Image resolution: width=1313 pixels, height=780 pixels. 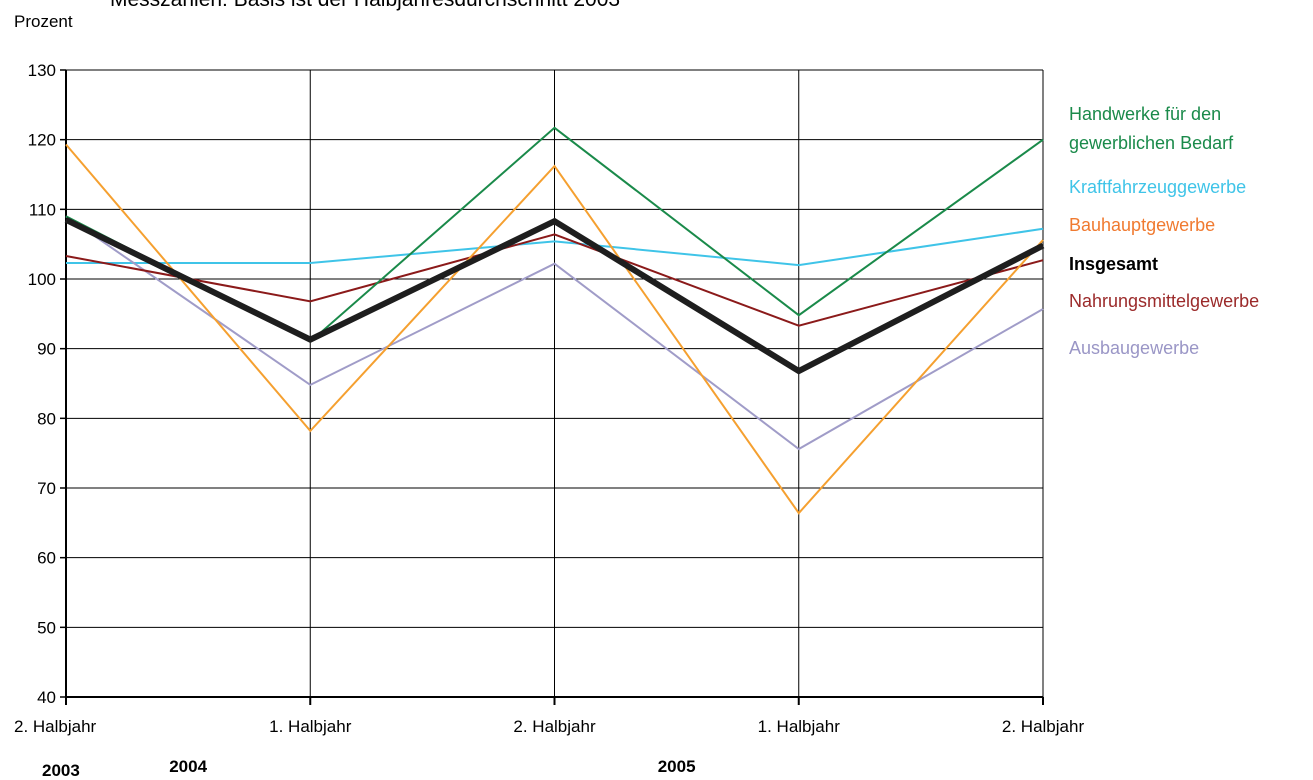 What do you see at coordinates (1145, 114) in the screenshot?
I see `legend-entry: Handwerke für den` at bounding box center [1145, 114].